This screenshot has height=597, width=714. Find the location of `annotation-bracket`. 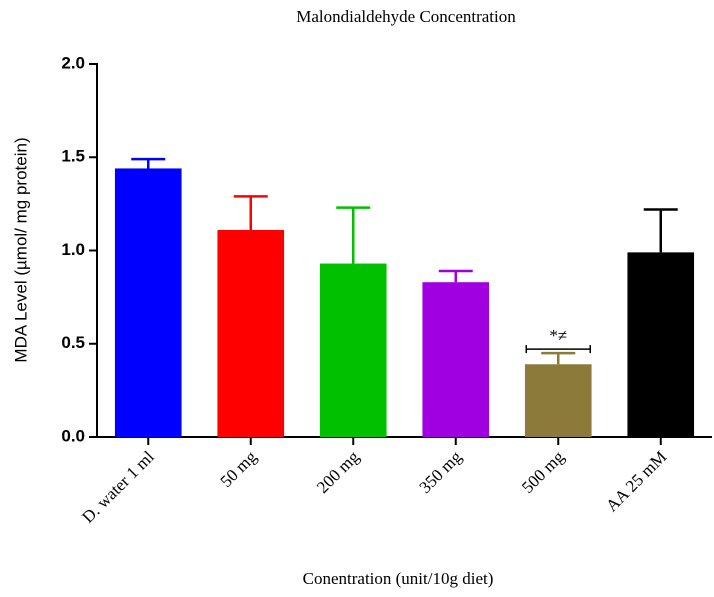

annotation-bracket is located at coordinates (558, 349).